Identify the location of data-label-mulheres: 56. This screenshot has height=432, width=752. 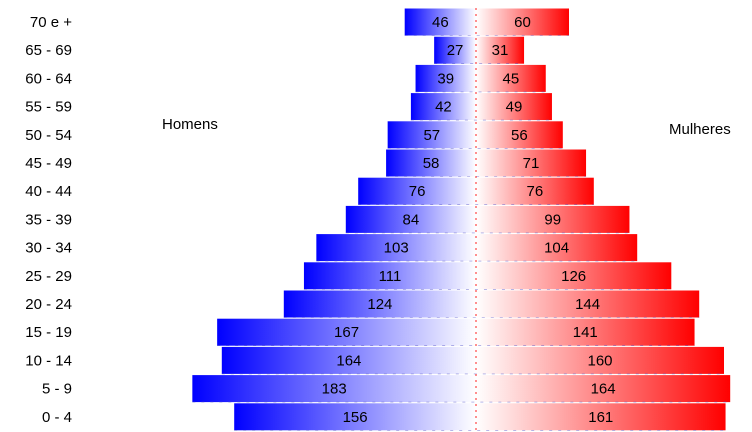
(519, 135).